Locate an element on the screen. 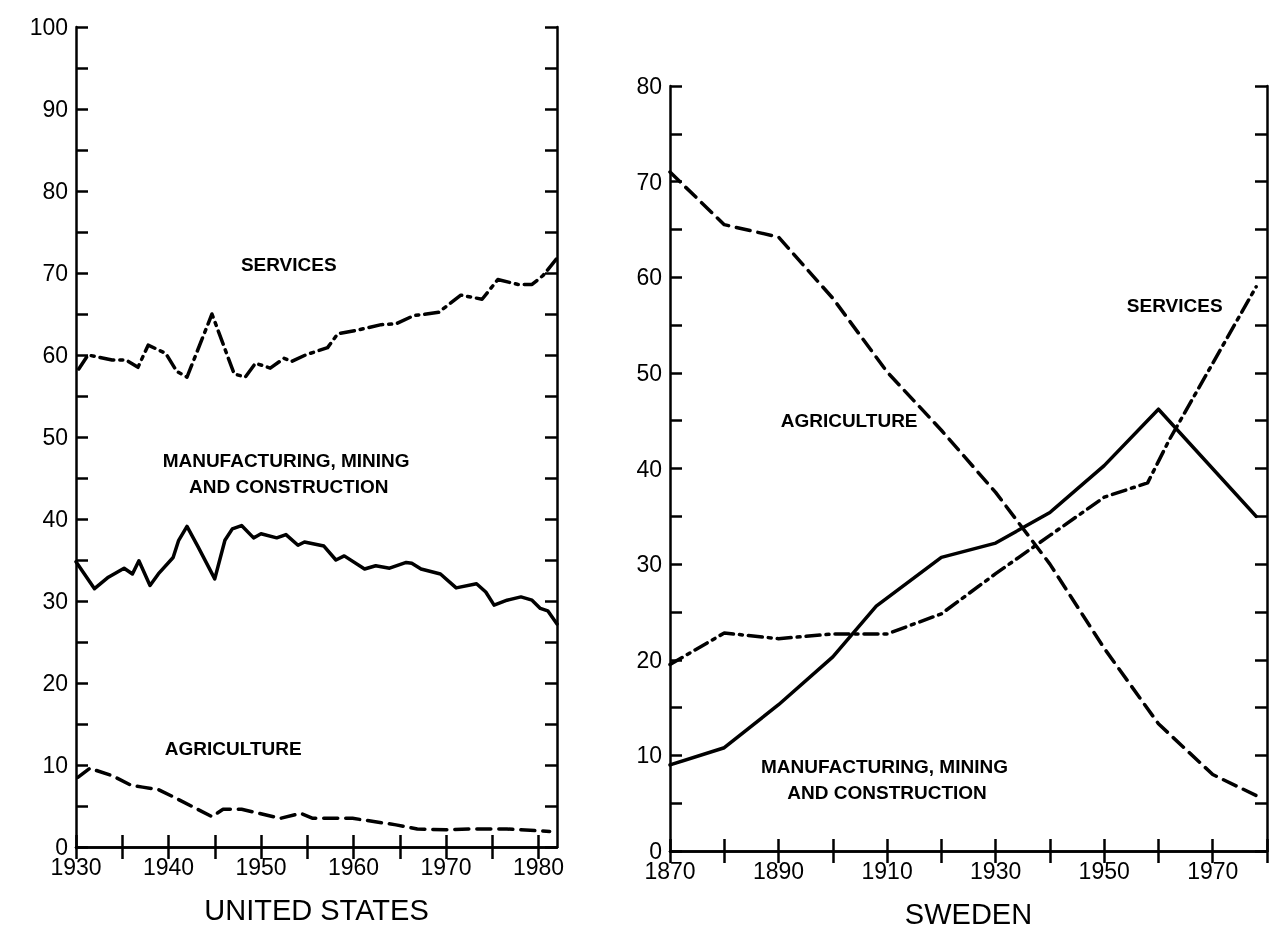 This screenshot has height=947, width=1279. y-tick-label: 90 is located at coordinates (55, 109).